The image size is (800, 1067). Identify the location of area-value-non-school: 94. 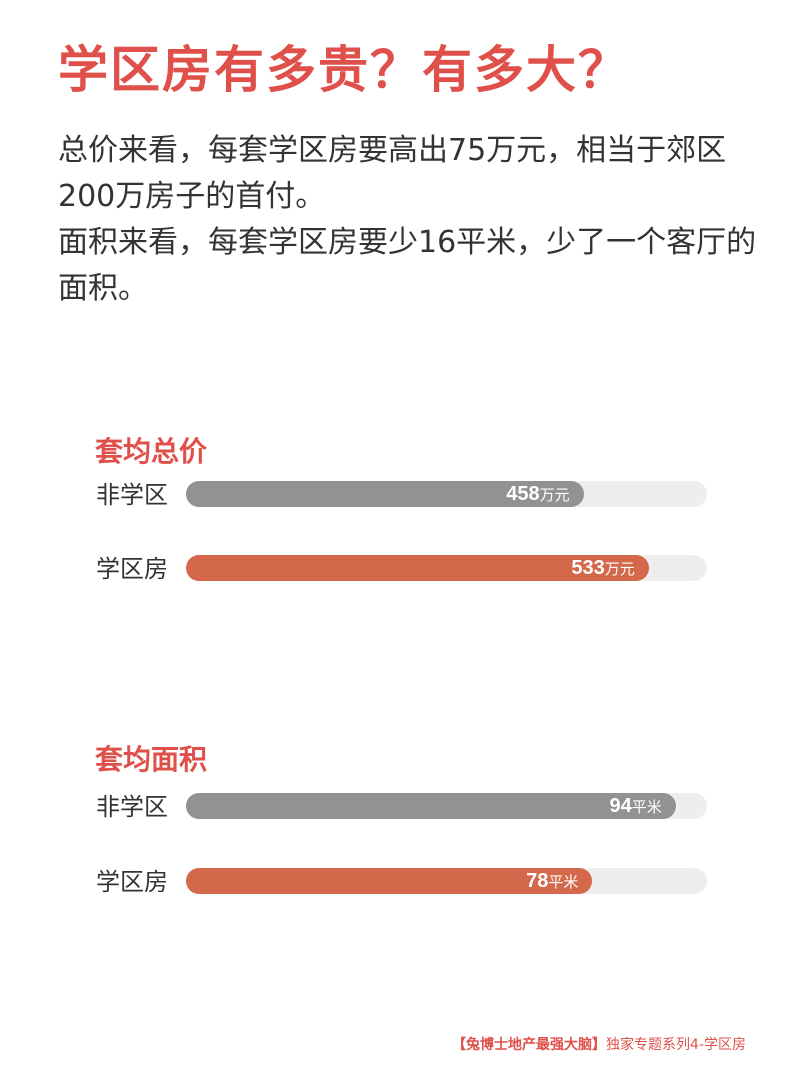
(620, 806).